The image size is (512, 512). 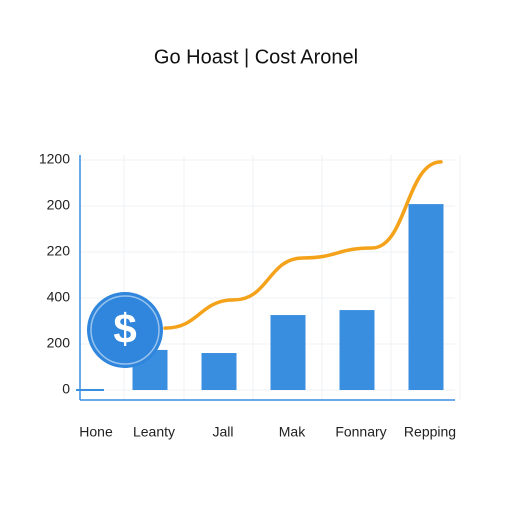 What do you see at coordinates (59, 251) in the screenshot?
I see `y-tick-label: 220` at bounding box center [59, 251].